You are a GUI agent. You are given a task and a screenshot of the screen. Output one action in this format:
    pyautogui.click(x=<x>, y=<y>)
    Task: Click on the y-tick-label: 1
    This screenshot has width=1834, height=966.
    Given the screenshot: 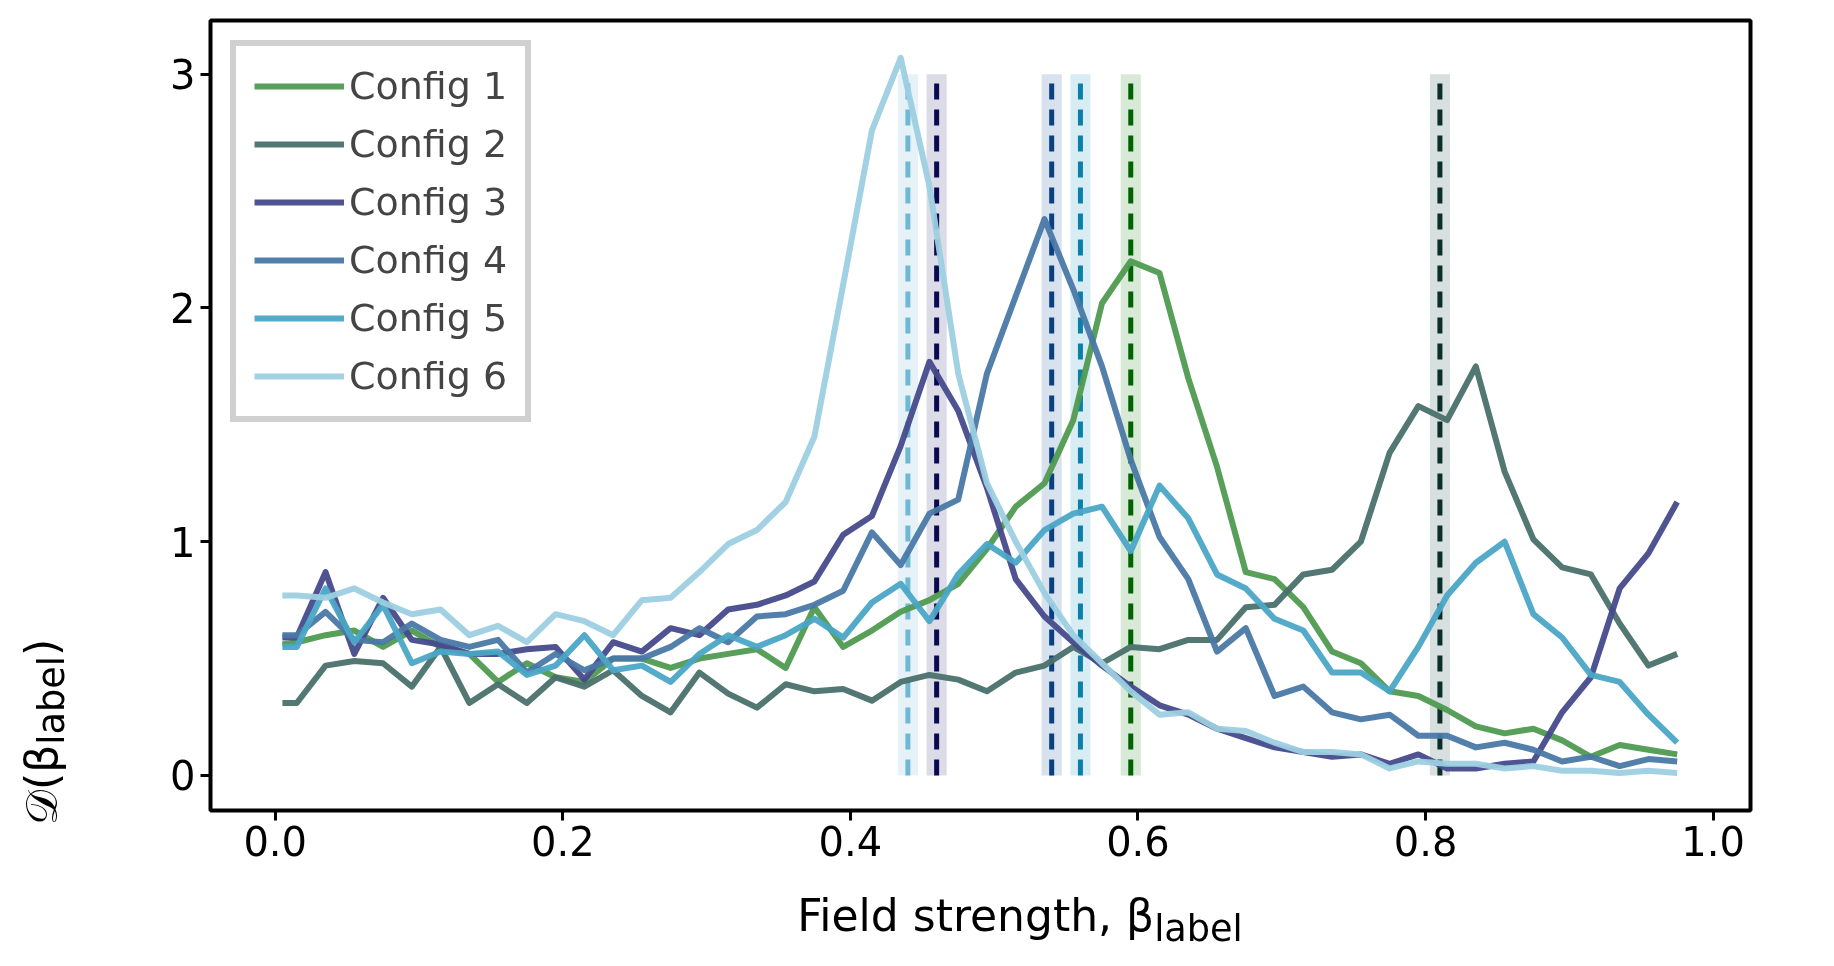 What is the action you would take?
    pyautogui.click(x=183, y=542)
    